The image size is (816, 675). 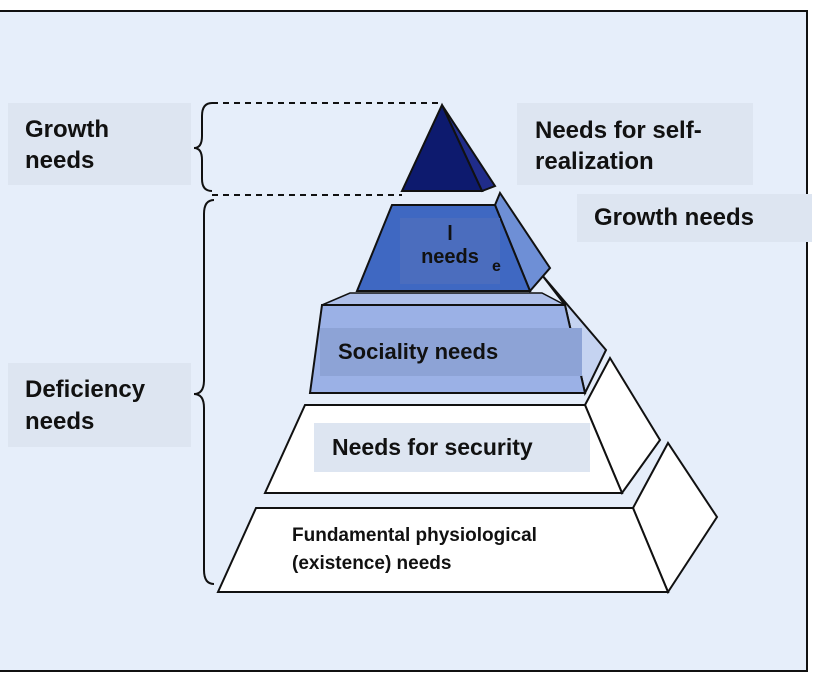 What do you see at coordinates (99, 405) in the screenshot?
I see `deficiency-needs-label: Deficiency needs` at bounding box center [99, 405].